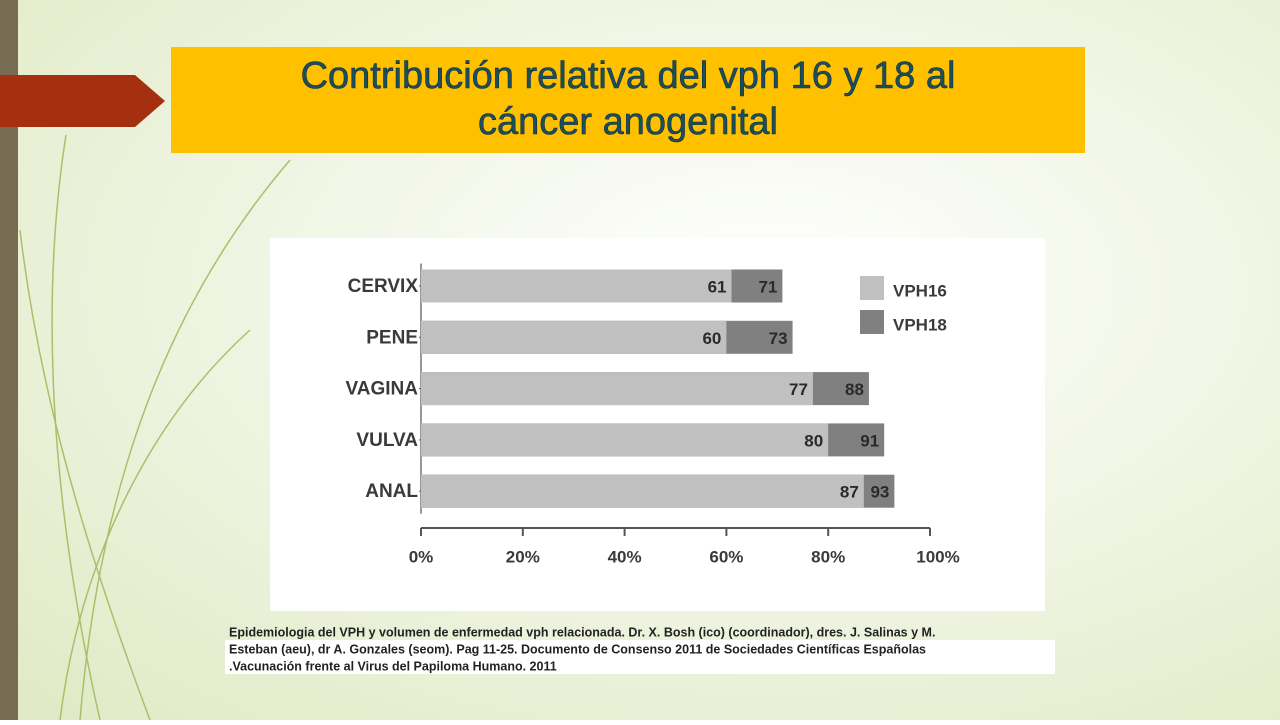 The height and width of the screenshot is (725, 1280). What do you see at coordinates (387, 440) in the screenshot?
I see `category-label: VULVA` at bounding box center [387, 440].